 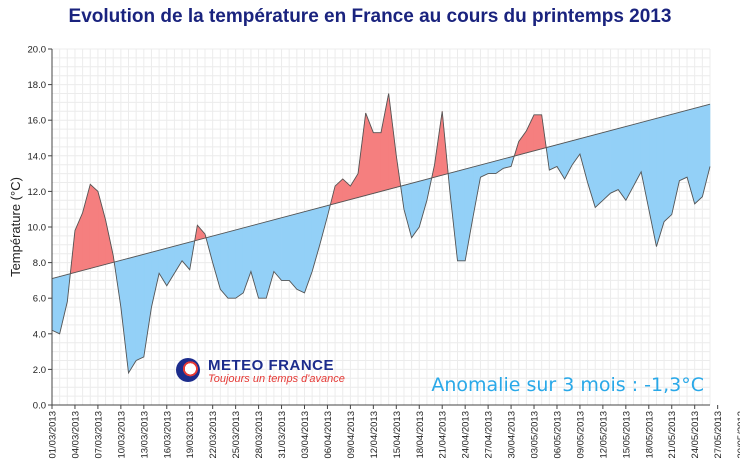 I want to click on x-tick-label: 12/04/2013, so click(x=374, y=435).